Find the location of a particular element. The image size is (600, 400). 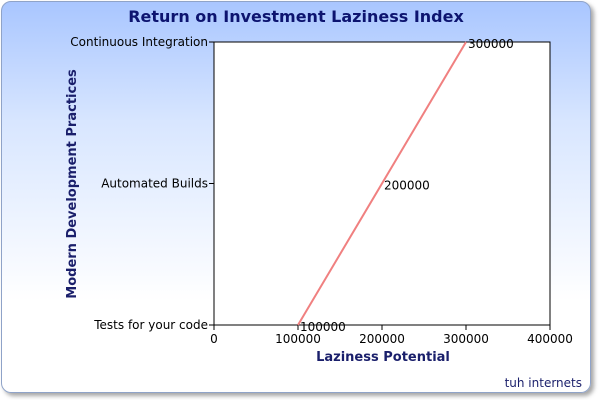

x-tick-label: 0 is located at coordinates (214, 339).